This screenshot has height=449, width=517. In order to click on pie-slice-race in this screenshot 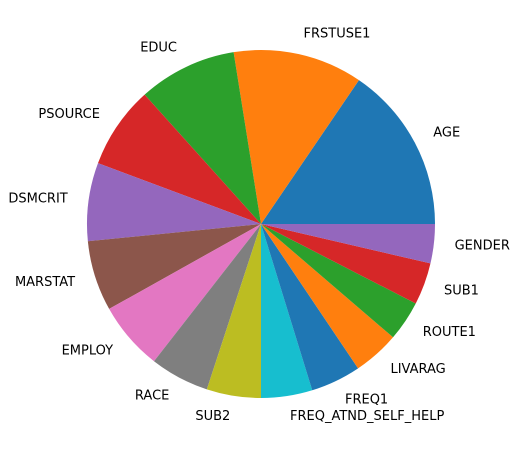, I will do `click(207, 307)`.